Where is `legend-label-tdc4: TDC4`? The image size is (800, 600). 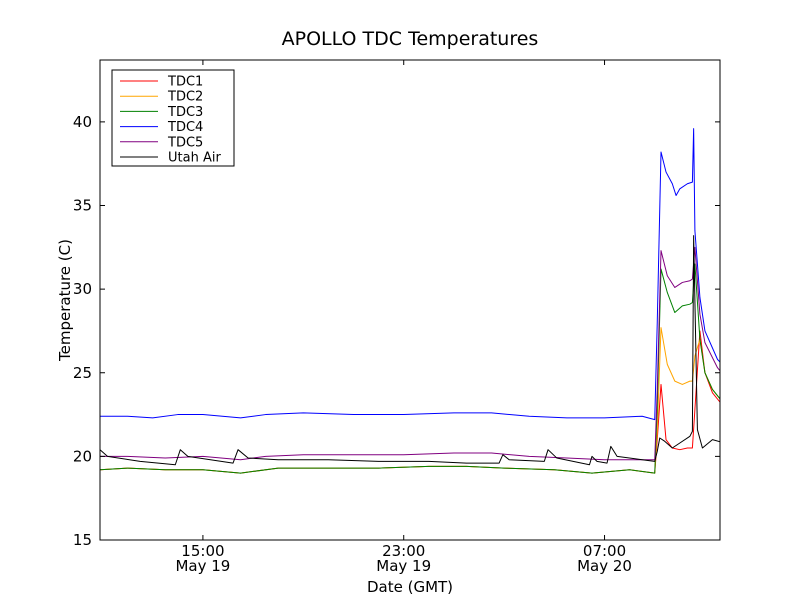
legend-label-tdc4: TDC4 is located at coordinates (185, 127).